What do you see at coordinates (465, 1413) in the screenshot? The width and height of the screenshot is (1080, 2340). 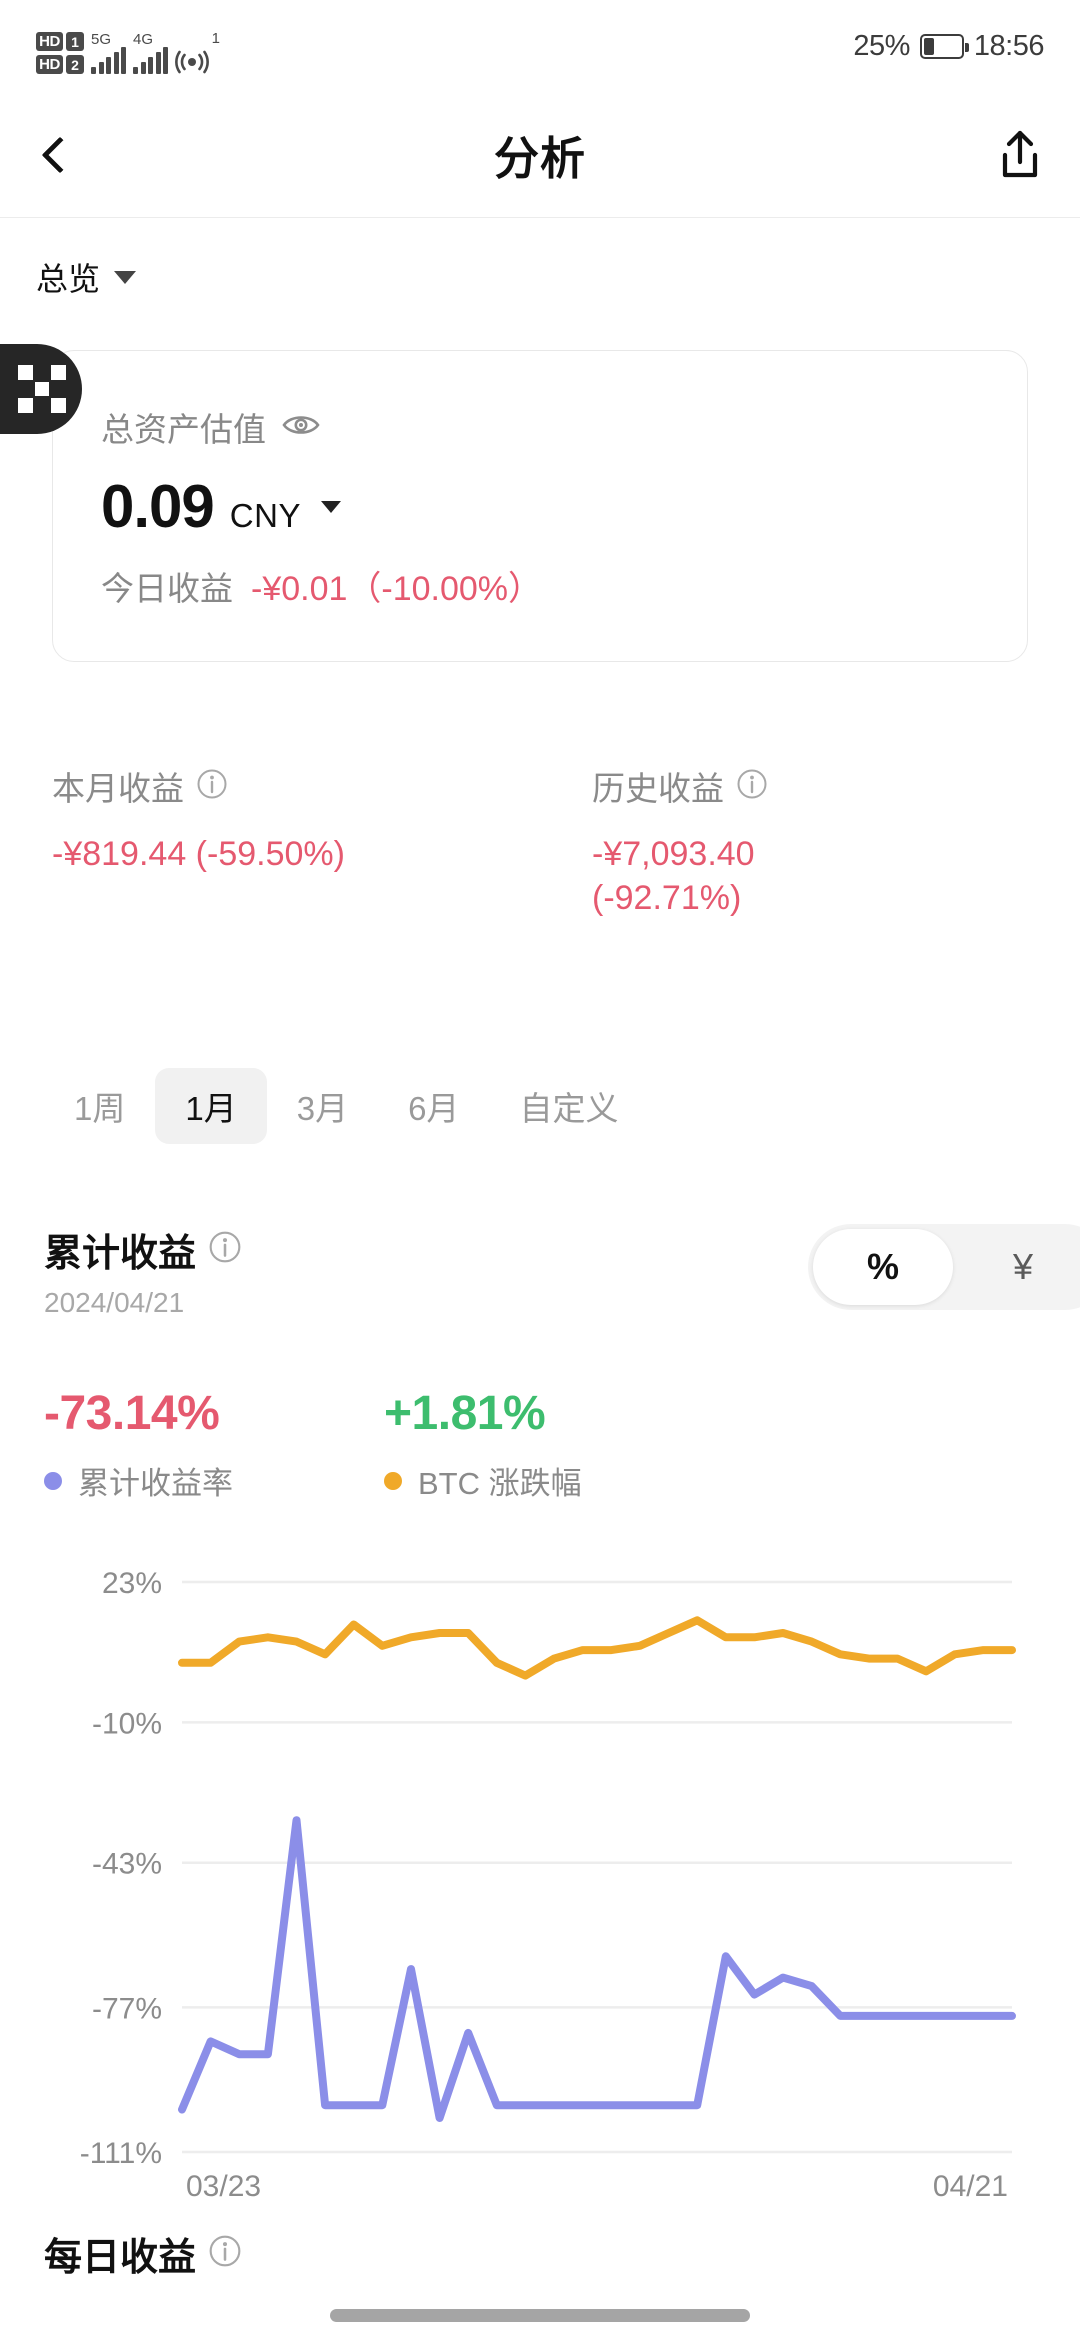 I see `legend-value-btc: +1.81%` at bounding box center [465, 1413].